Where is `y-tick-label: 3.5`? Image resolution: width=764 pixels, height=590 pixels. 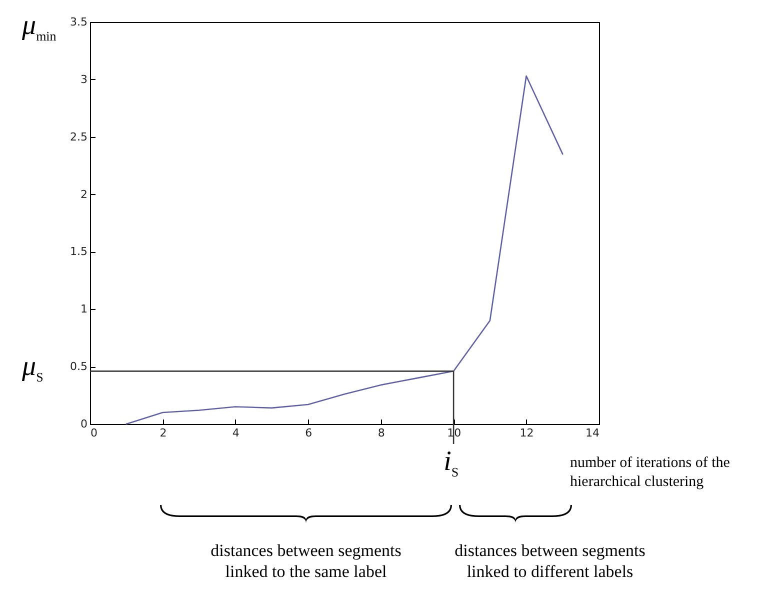
y-tick-label: 3.5 is located at coordinates (79, 22).